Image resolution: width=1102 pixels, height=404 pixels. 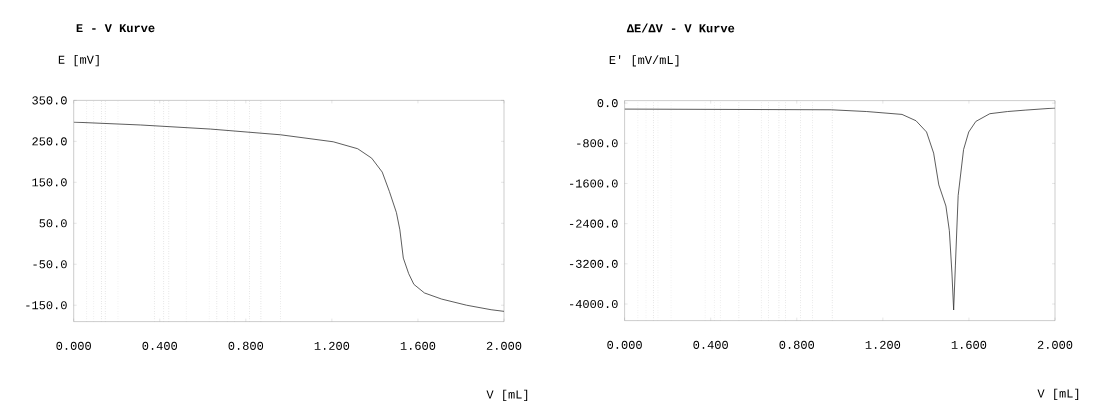 I want to click on y-tick-label: -150.0, so click(x=46, y=305).